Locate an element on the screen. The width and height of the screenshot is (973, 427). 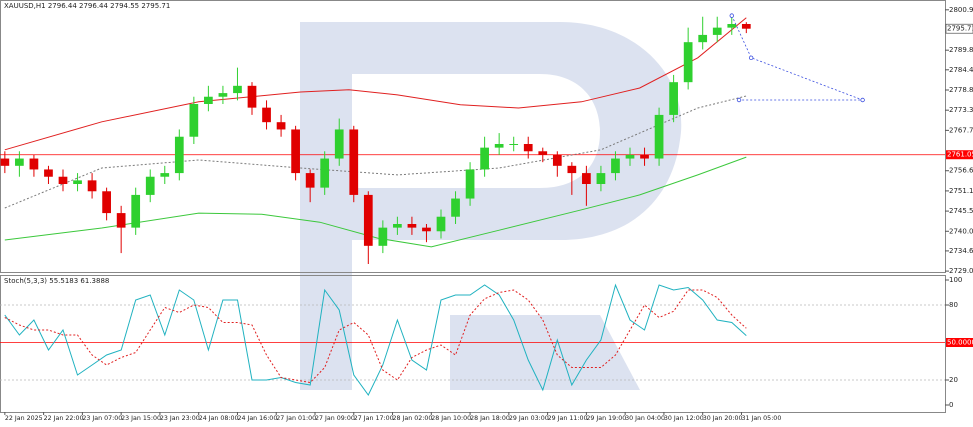
x-tick-label: 27 Jan 09:00 is located at coordinates (335, 418).